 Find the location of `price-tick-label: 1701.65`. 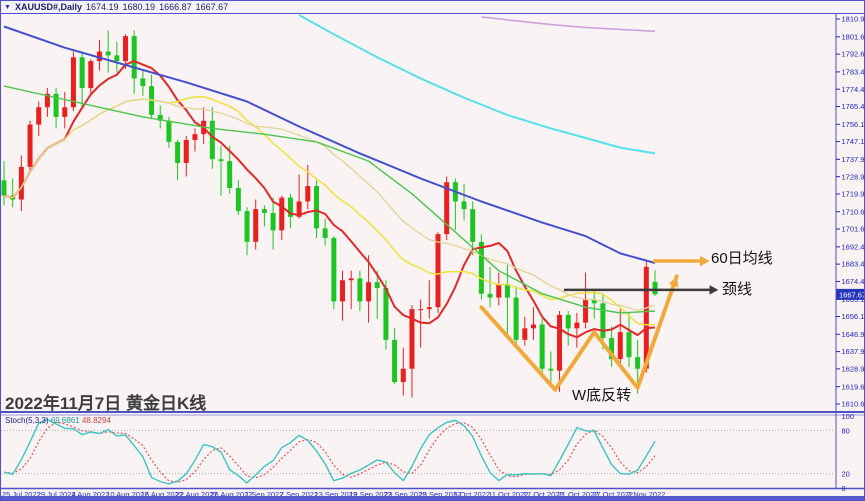

price-tick-label: 1701.65 is located at coordinates (853, 229).